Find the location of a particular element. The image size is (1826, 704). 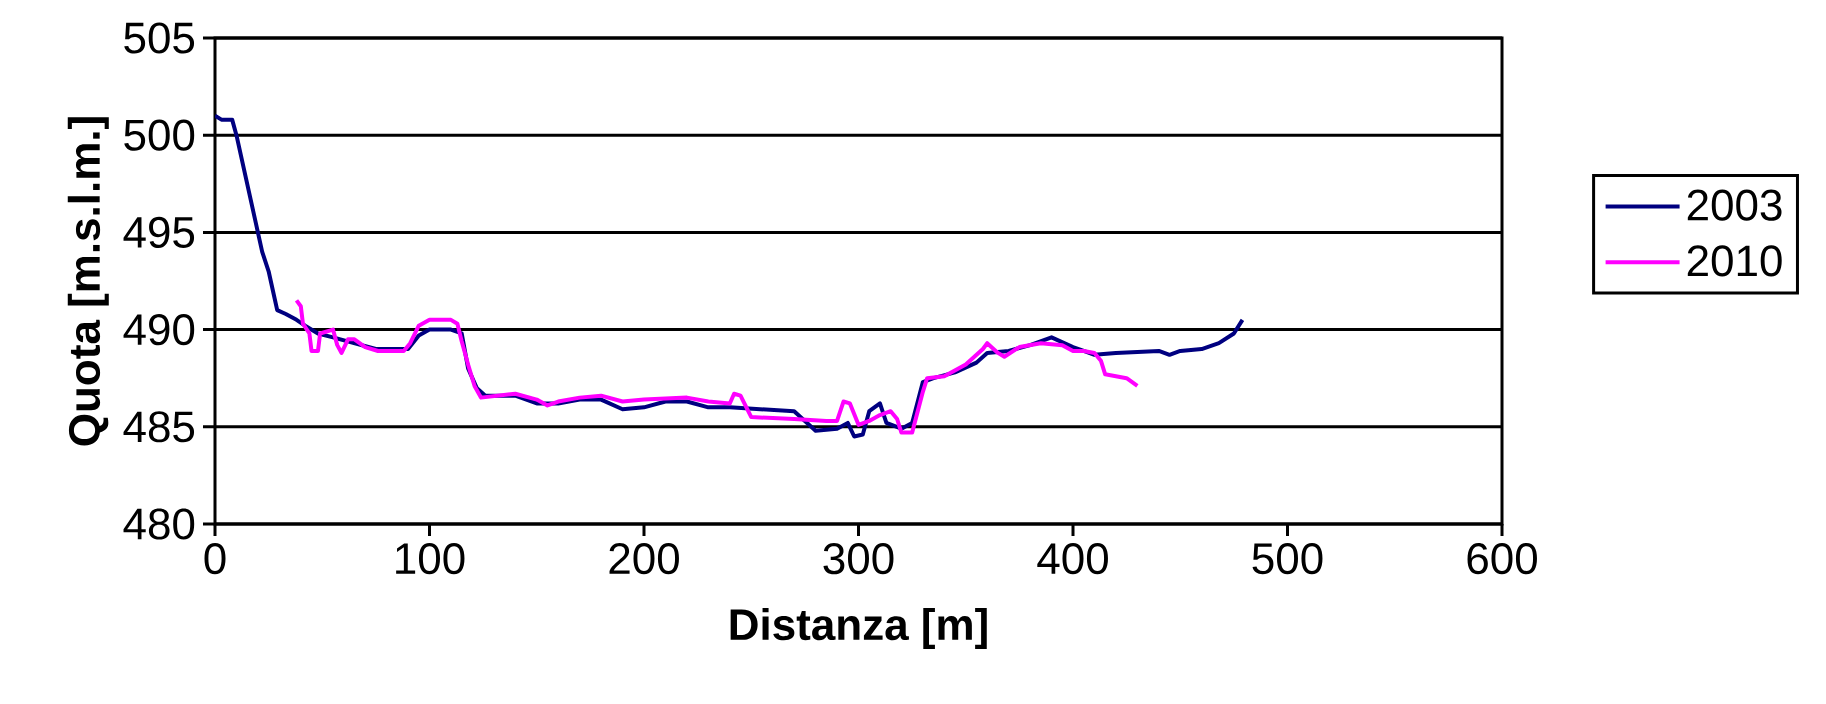

y-tick-label: 505 is located at coordinates (159, 38).